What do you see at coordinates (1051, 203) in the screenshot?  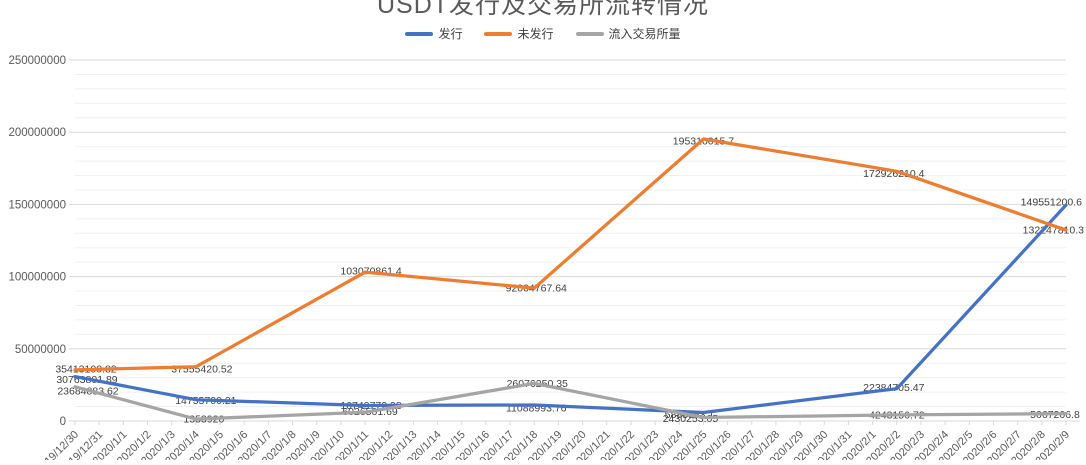 I see `data-label: 149551200.6` at bounding box center [1051, 203].